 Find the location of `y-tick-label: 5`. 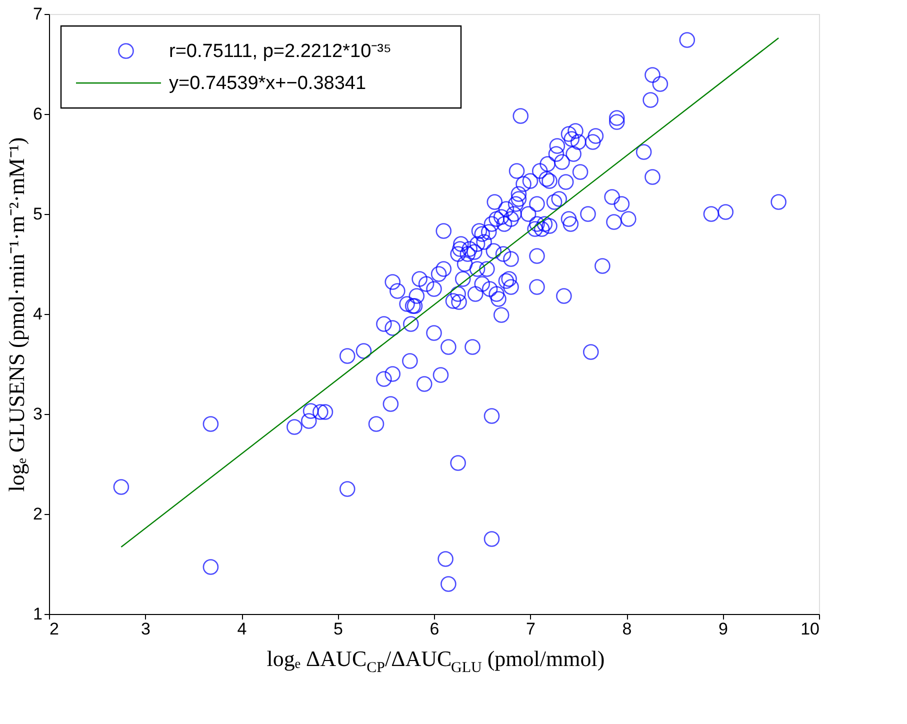

y-tick-label: 5 is located at coordinates (37, 214).